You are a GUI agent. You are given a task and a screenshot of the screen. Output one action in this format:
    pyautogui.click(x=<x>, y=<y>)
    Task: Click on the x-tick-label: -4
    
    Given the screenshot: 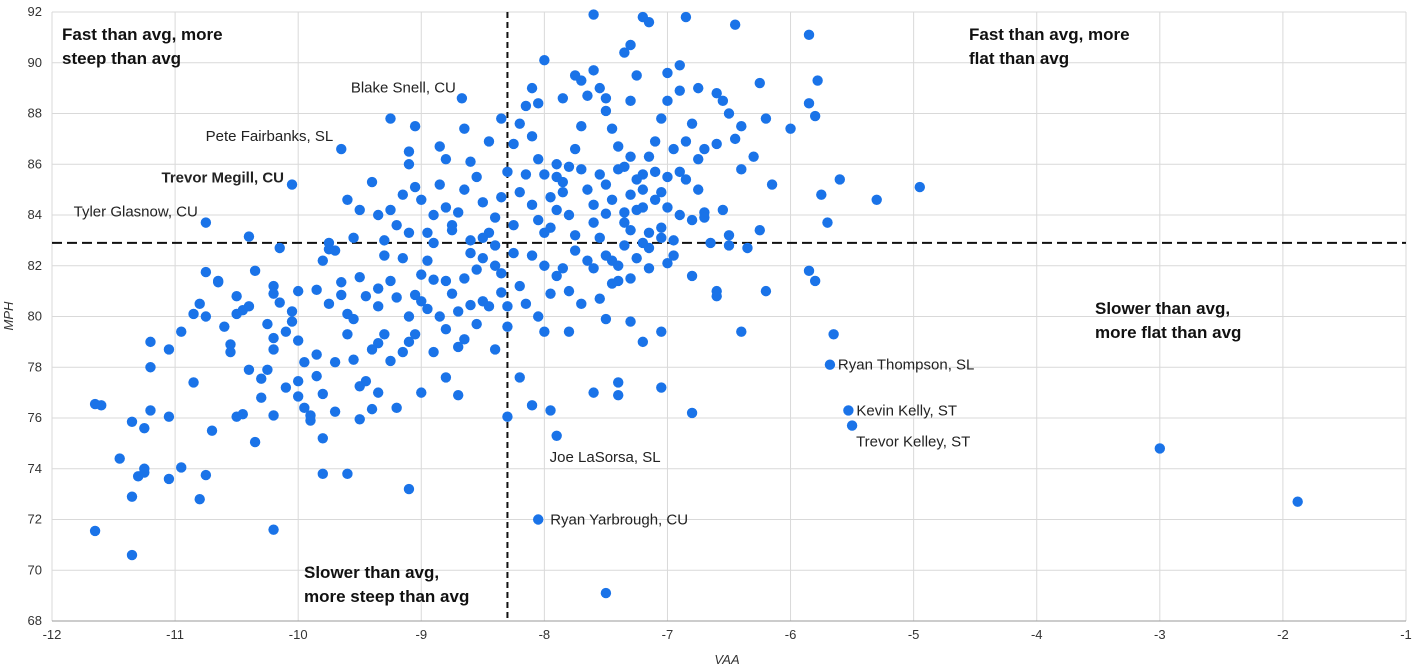 What is the action you would take?
    pyautogui.click(x=1037, y=634)
    